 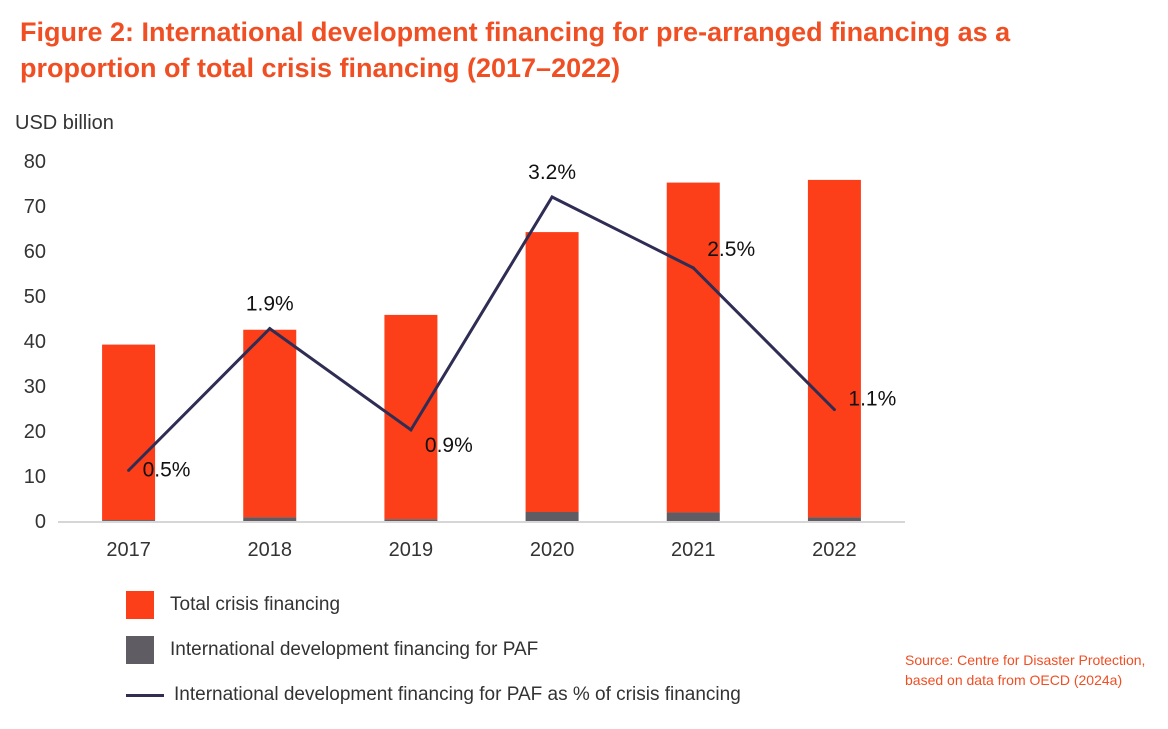 What do you see at coordinates (411, 550) in the screenshot?
I see `x-tick-label: 2019` at bounding box center [411, 550].